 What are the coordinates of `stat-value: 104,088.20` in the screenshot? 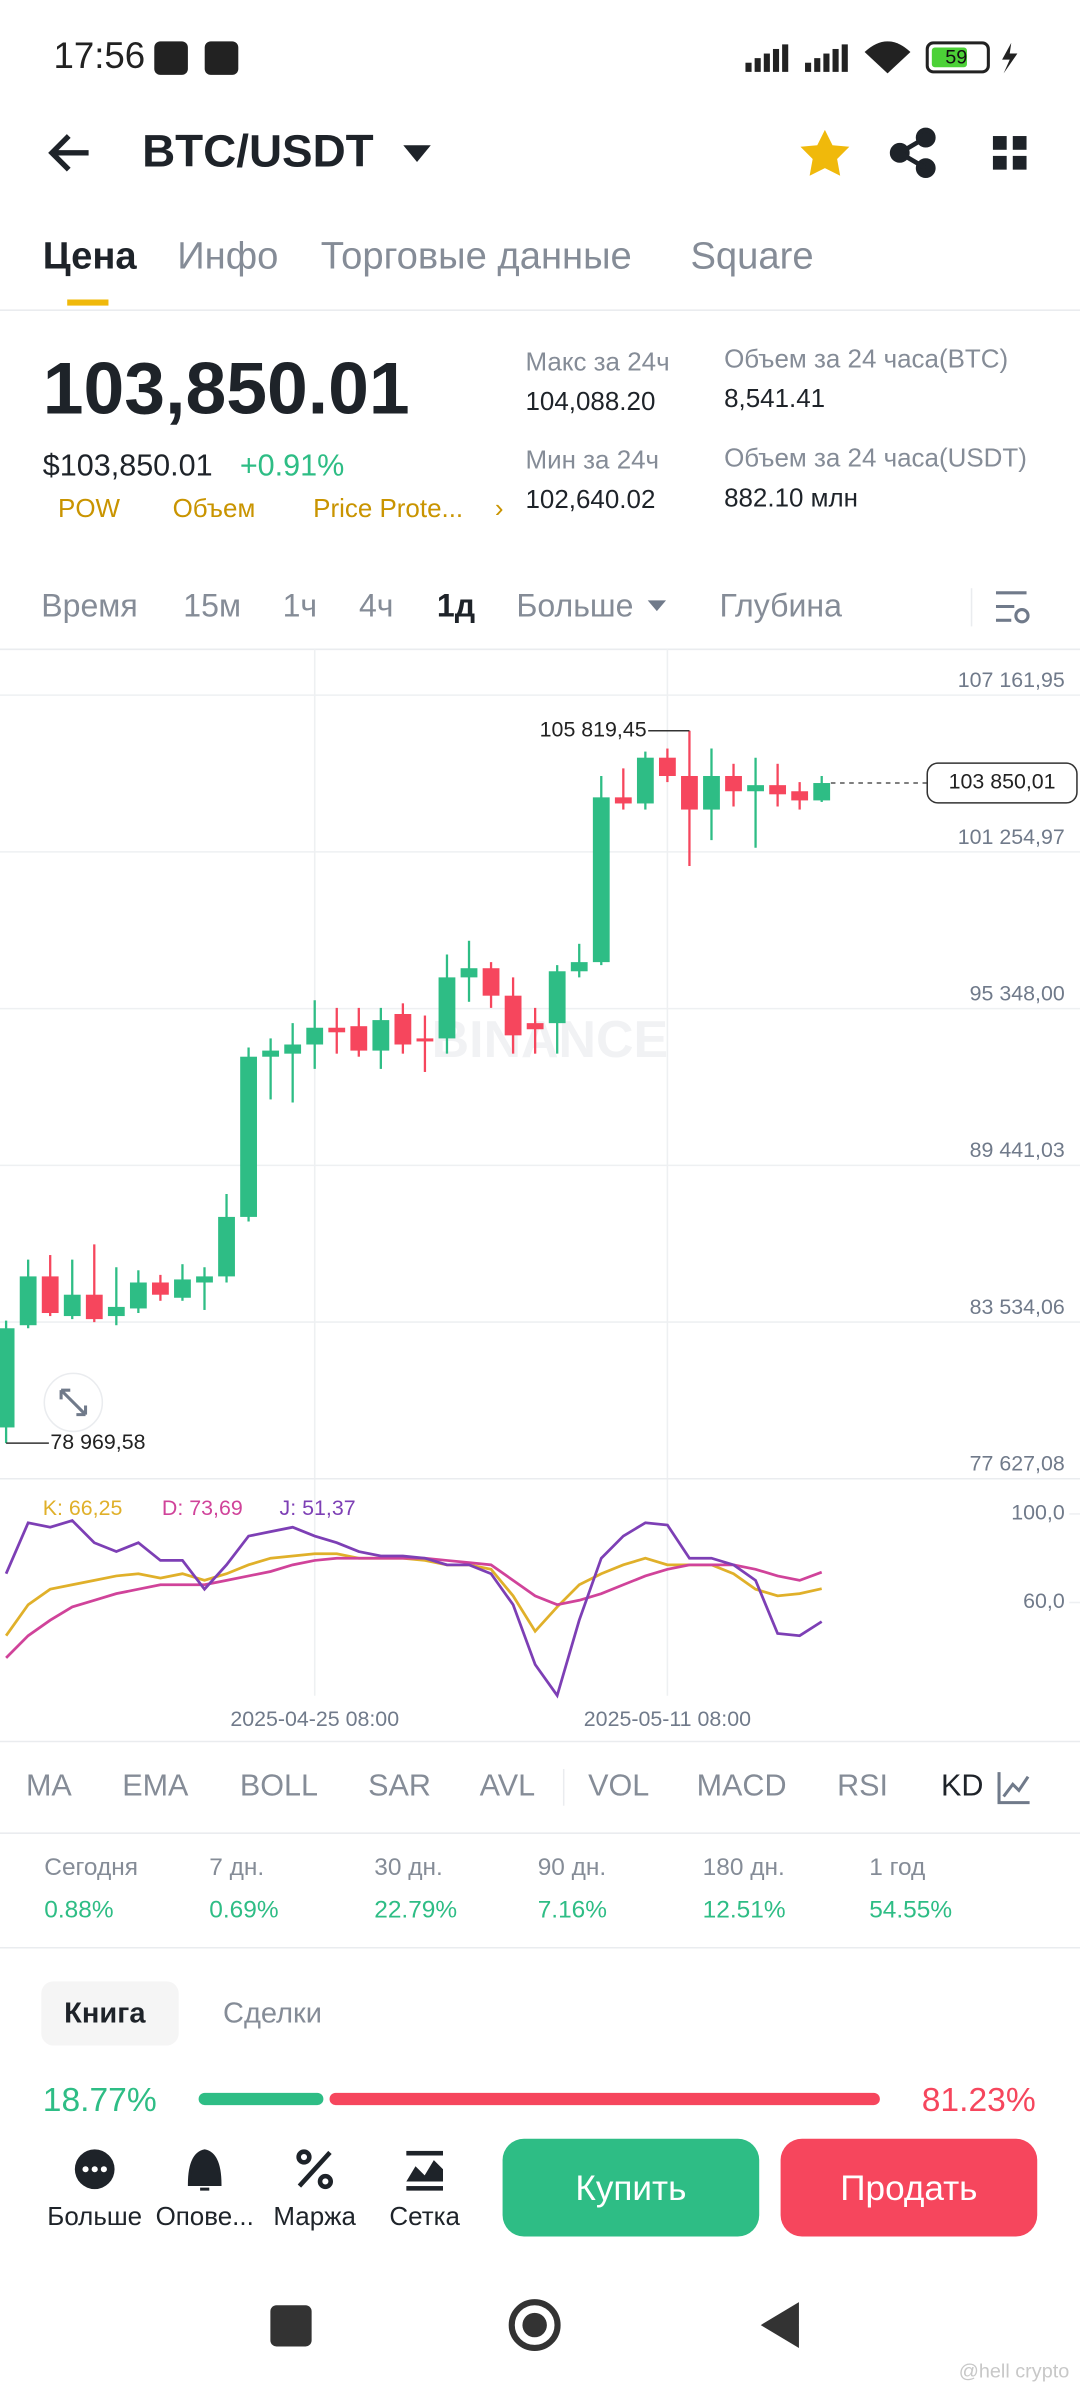 It's located at (590, 401).